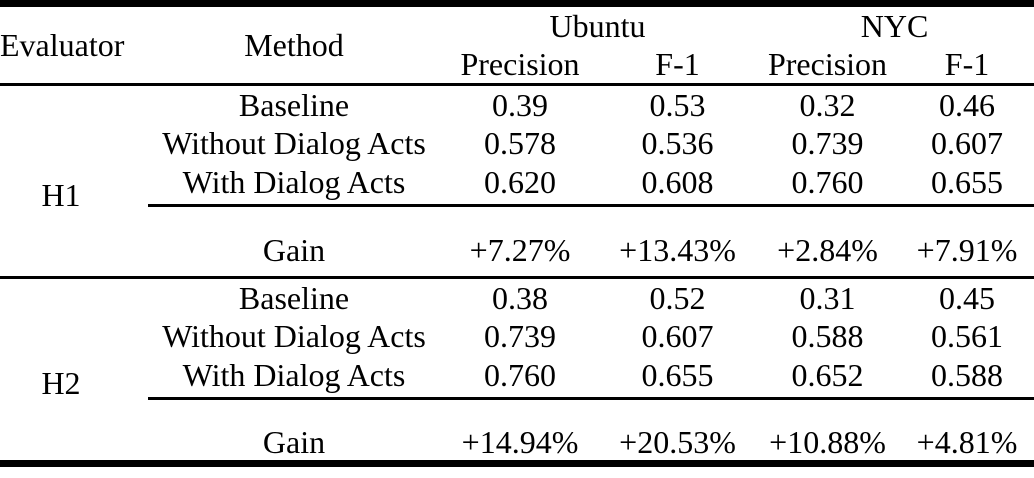 This screenshot has width=1034, height=478. What do you see at coordinates (894, 25) in the screenshot?
I see `header-group-nyc: NYC` at bounding box center [894, 25].